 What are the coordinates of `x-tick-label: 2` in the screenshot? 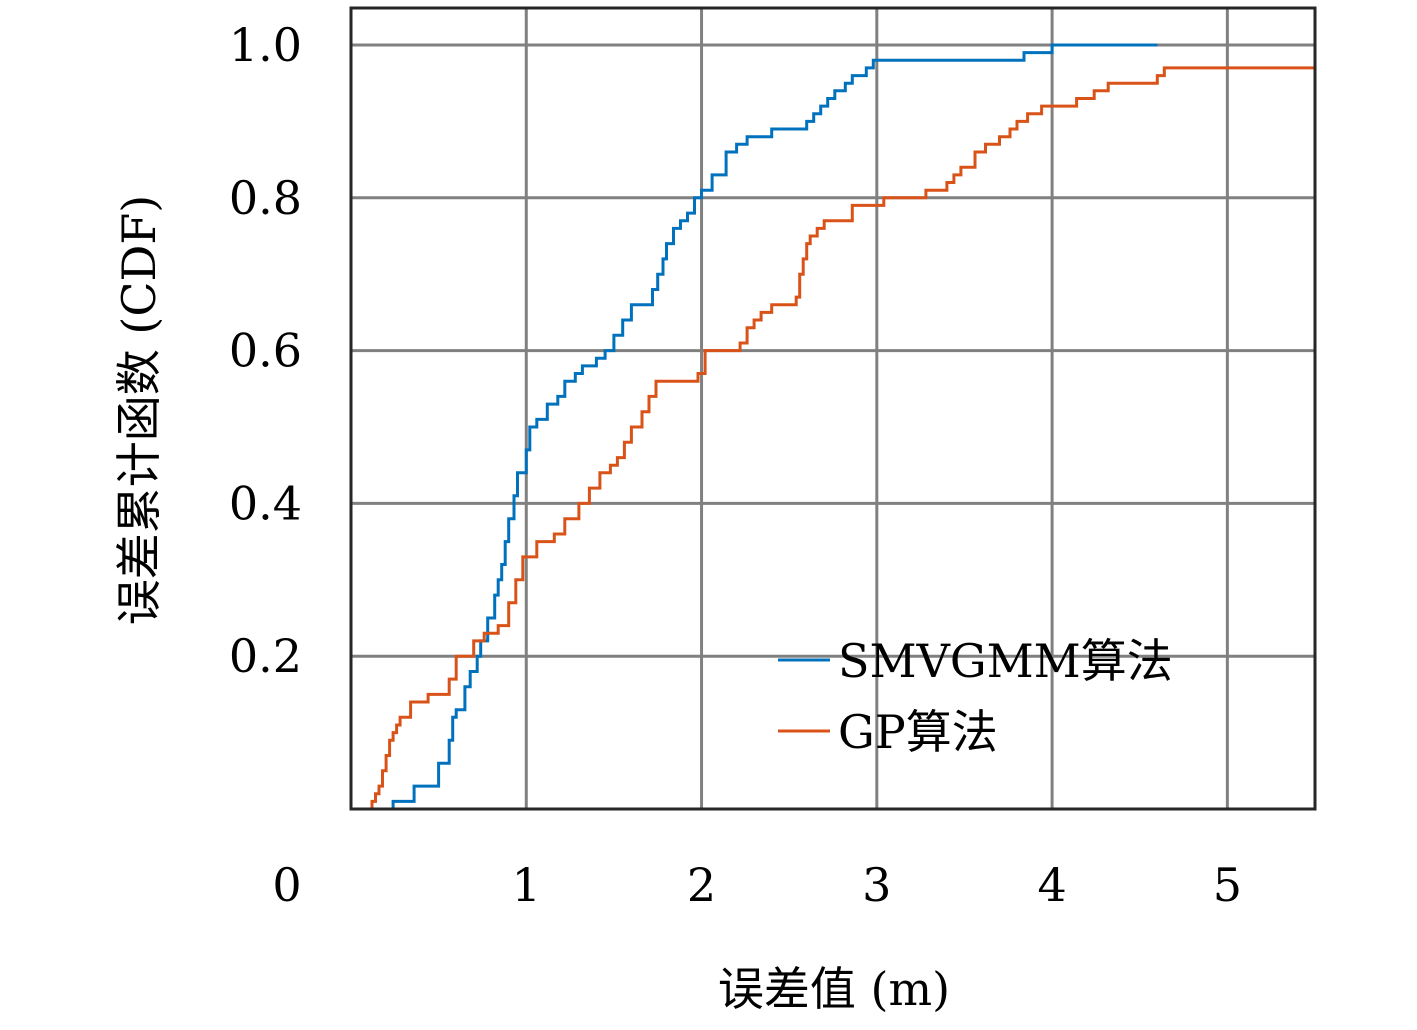 It's located at (701, 885).